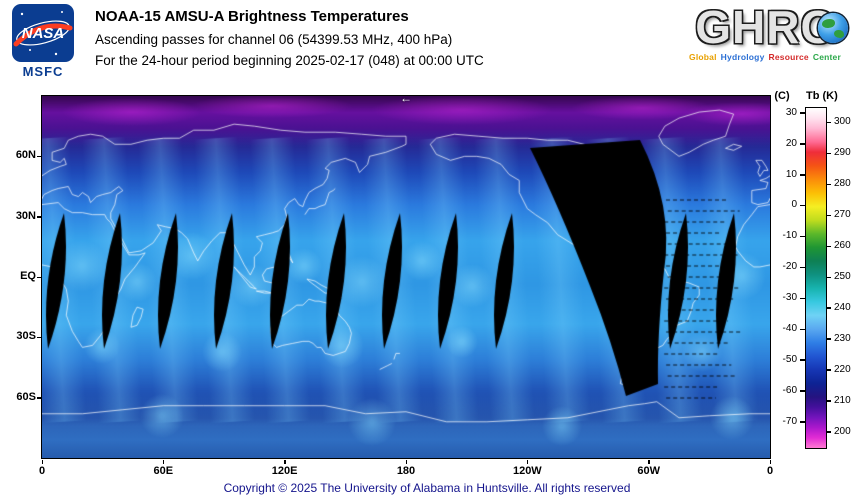 The image size is (854, 502). Describe the element at coordinates (842, 338) in the screenshot. I see `colorbar-kelvin-label: 230` at that location.